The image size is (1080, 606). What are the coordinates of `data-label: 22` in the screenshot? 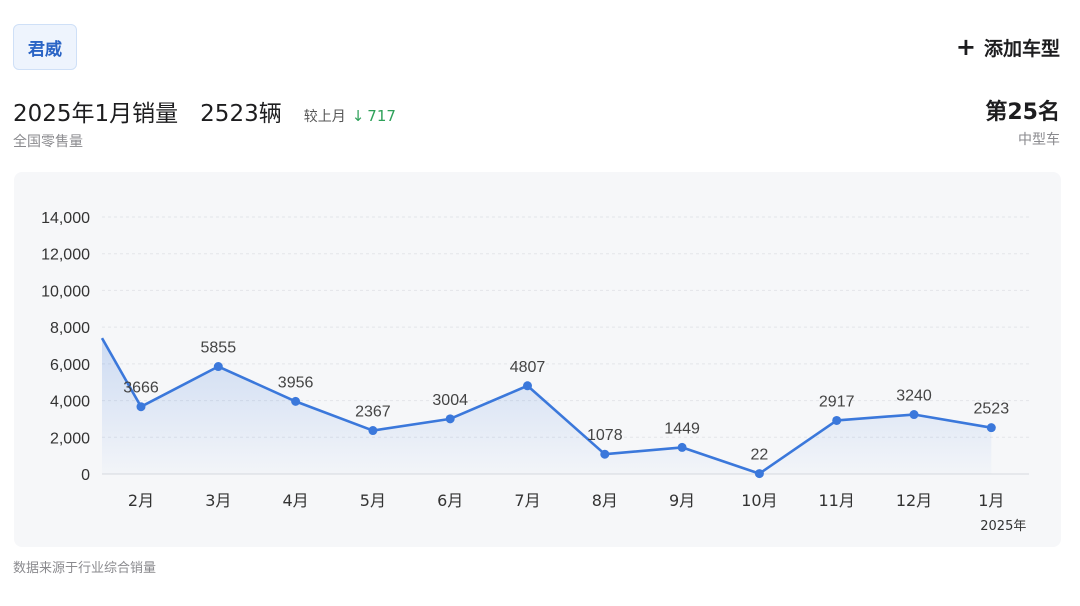 It's located at (760, 455).